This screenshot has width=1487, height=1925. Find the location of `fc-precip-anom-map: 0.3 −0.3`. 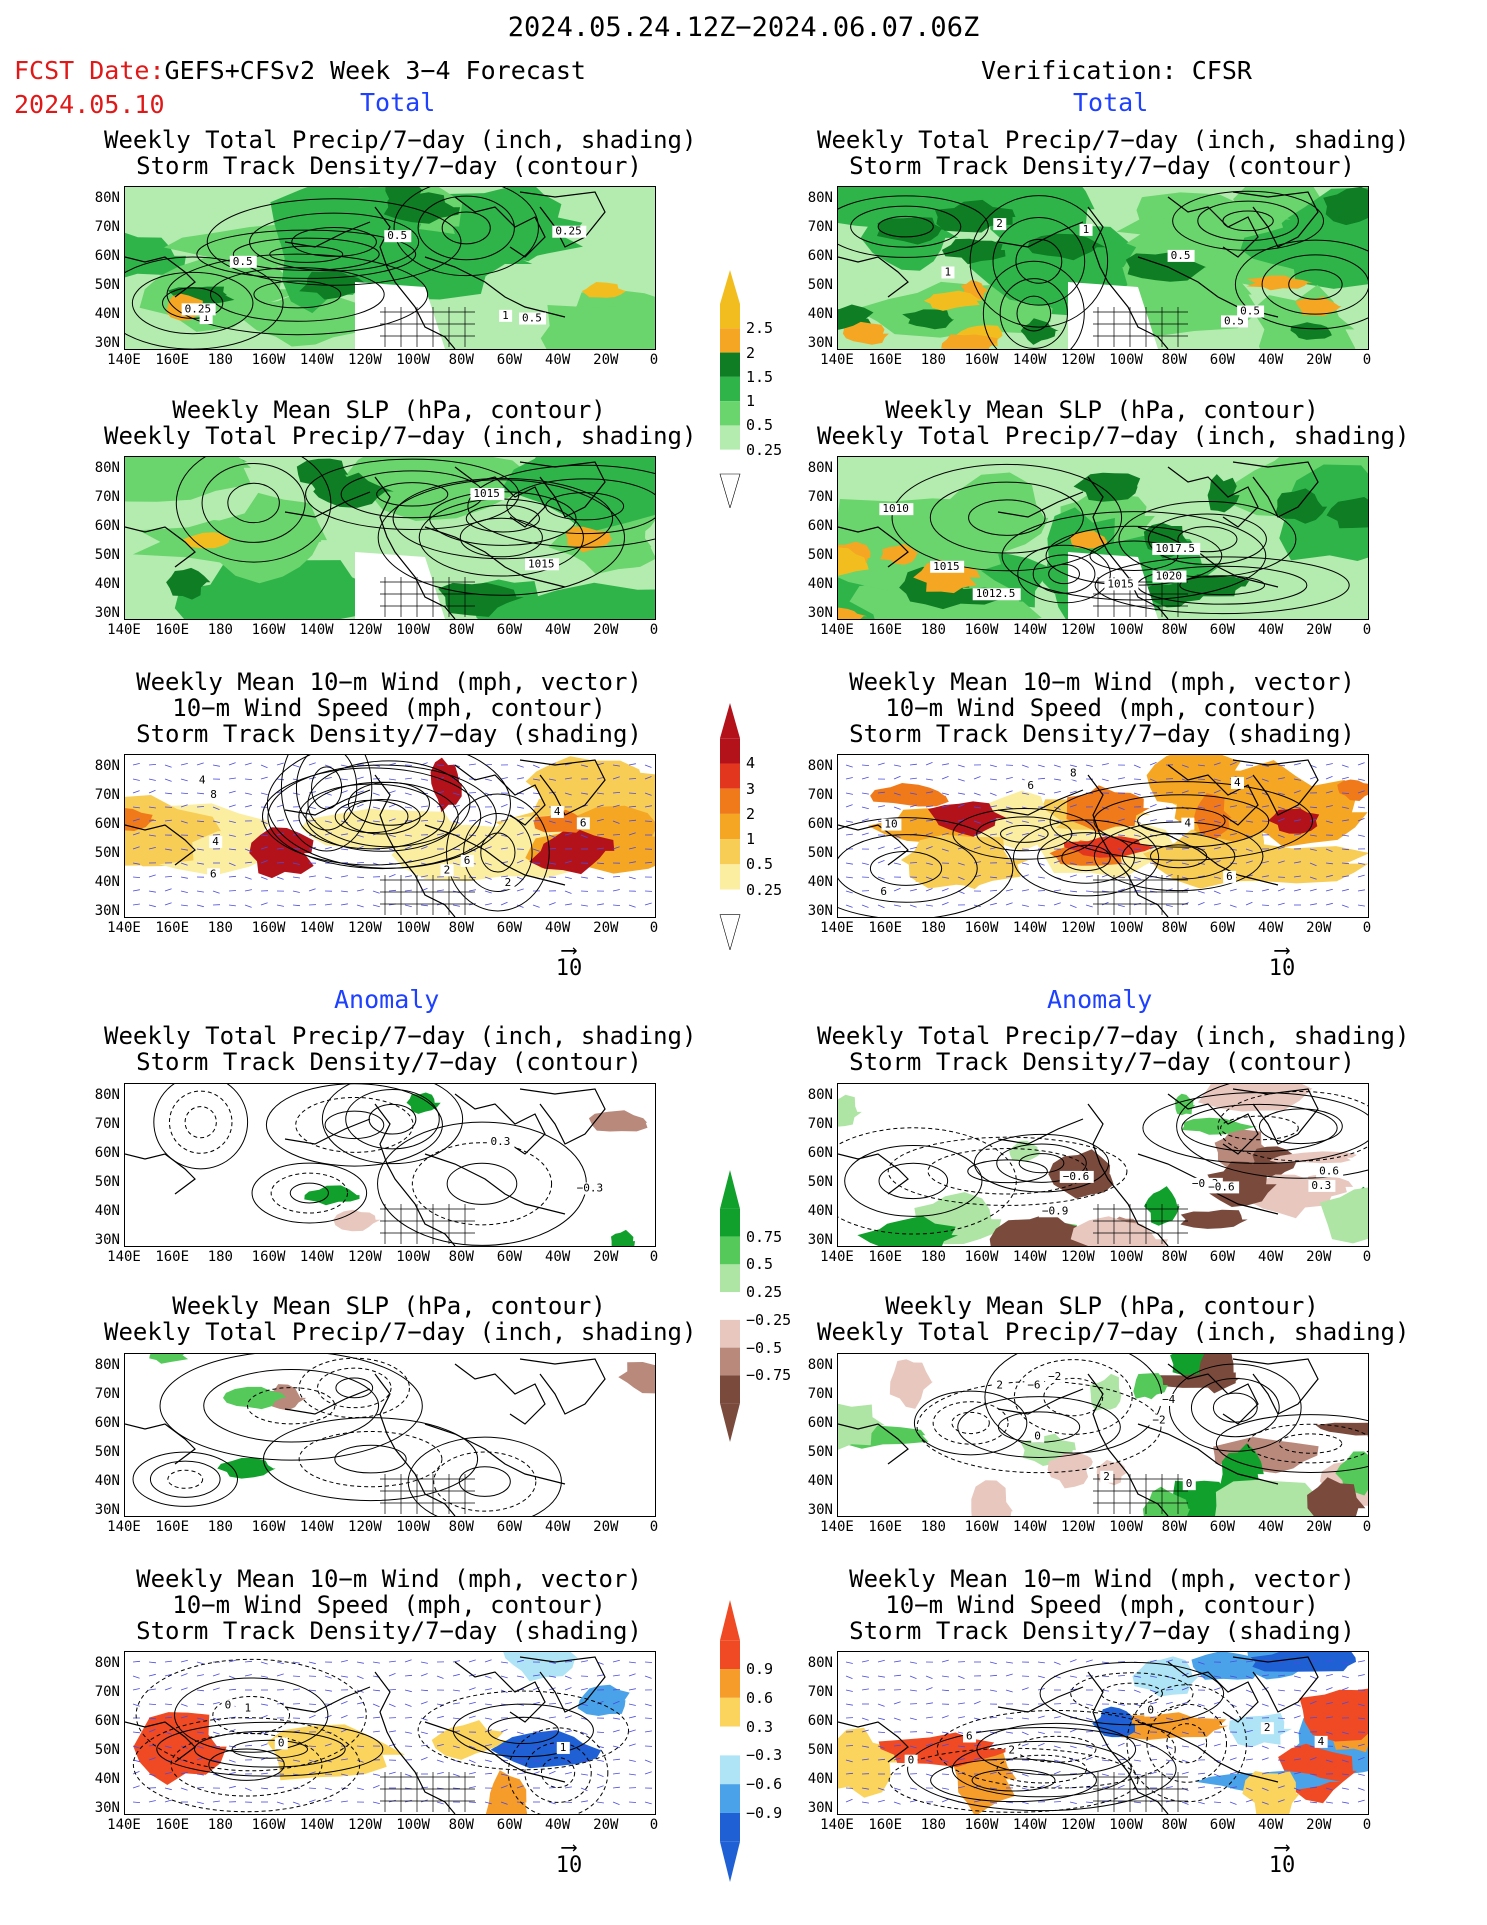

fc-precip-anom-map: 0.3 −0.3 is located at coordinates (390, 1165).